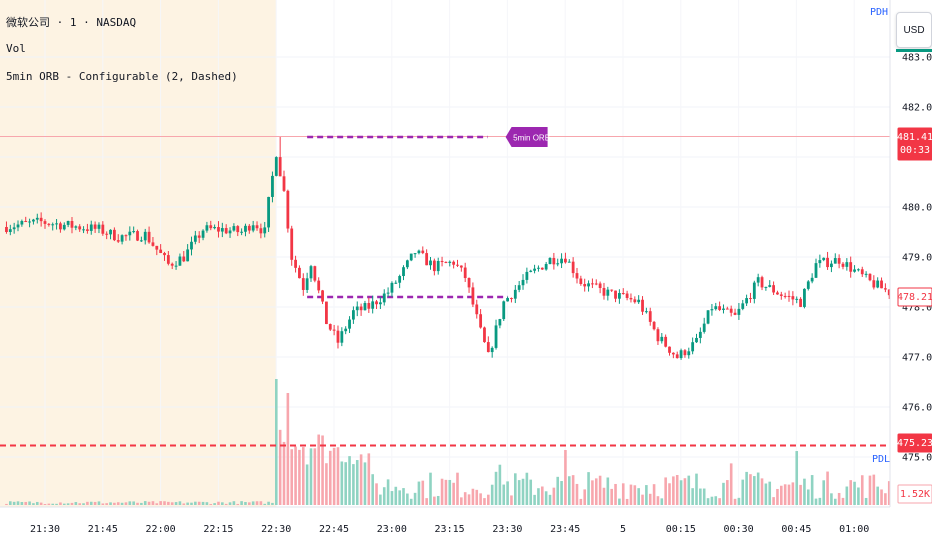 The width and height of the screenshot is (932, 550). Describe the element at coordinates (71, 22) in the screenshot. I see `symbol-legend: 微软公司 · 1 · NASDAQ` at that location.